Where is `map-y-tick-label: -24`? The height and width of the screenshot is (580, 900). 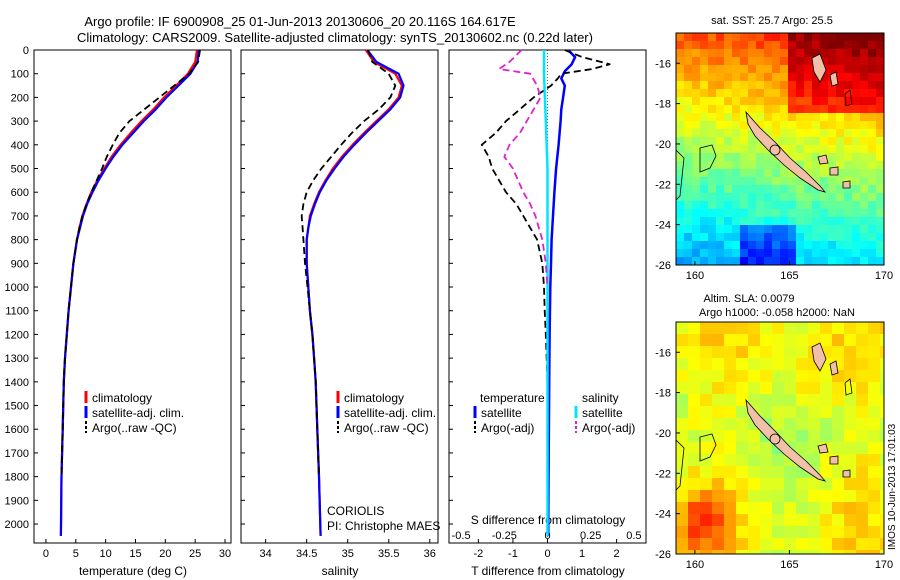 map-y-tick-label: -24 is located at coordinates (663, 515).